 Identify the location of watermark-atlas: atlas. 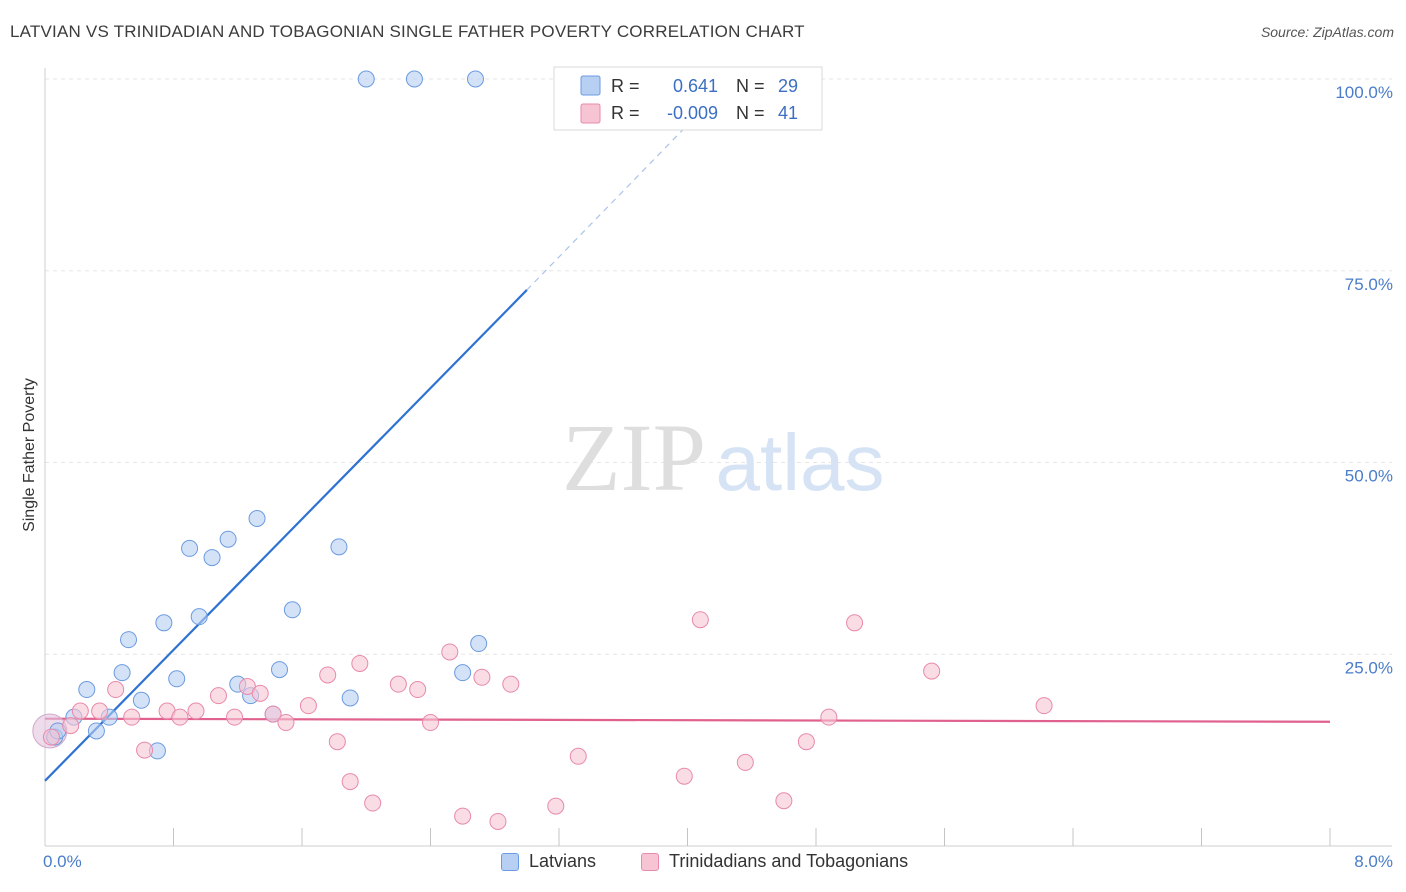
(800, 462).